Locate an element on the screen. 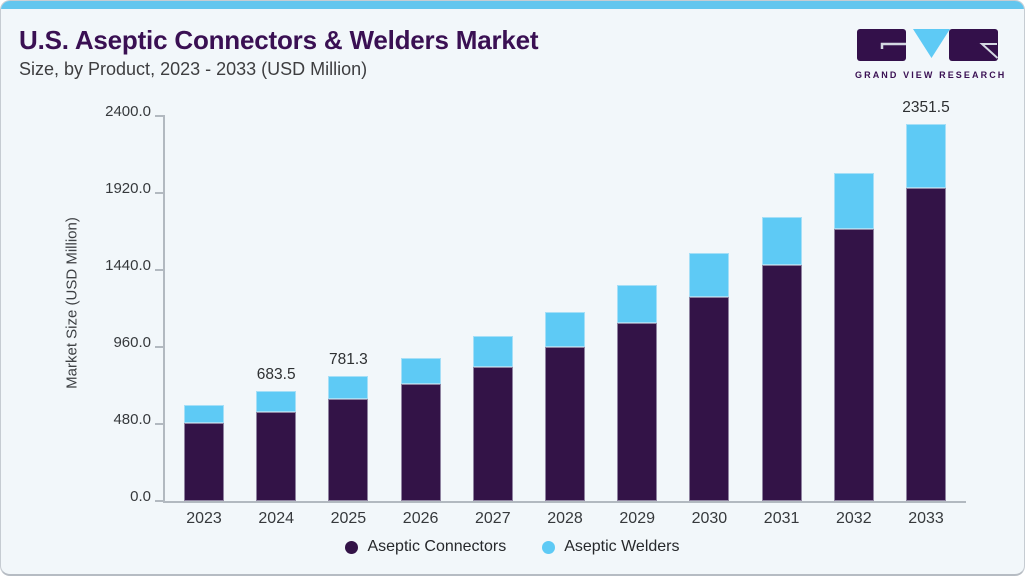 The height and width of the screenshot is (576, 1025). top-accent-bar is located at coordinates (512, 5).